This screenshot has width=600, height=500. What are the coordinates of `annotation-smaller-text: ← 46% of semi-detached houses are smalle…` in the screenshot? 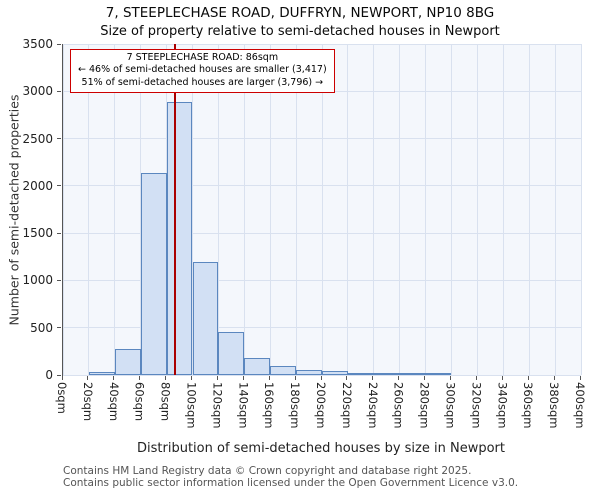 It's located at (202, 70).